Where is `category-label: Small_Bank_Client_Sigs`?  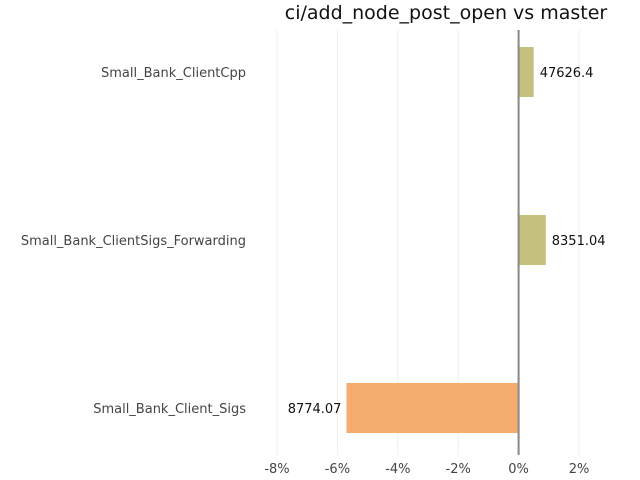 category-label: Small_Bank_Client_Sigs is located at coordinates (169, 409).